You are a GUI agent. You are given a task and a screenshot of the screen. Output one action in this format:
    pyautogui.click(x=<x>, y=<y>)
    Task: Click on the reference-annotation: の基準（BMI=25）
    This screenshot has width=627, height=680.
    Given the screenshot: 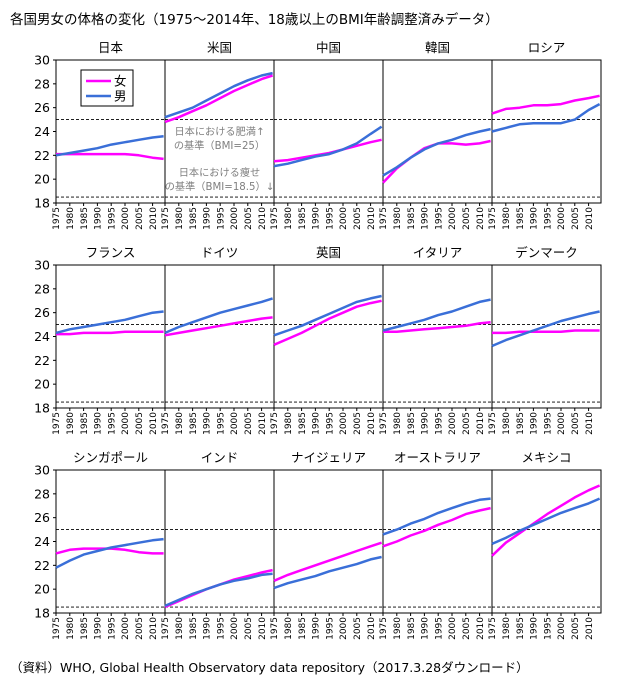 What is the action you would take?
    pyautogui.click(x=219, y=145)
    